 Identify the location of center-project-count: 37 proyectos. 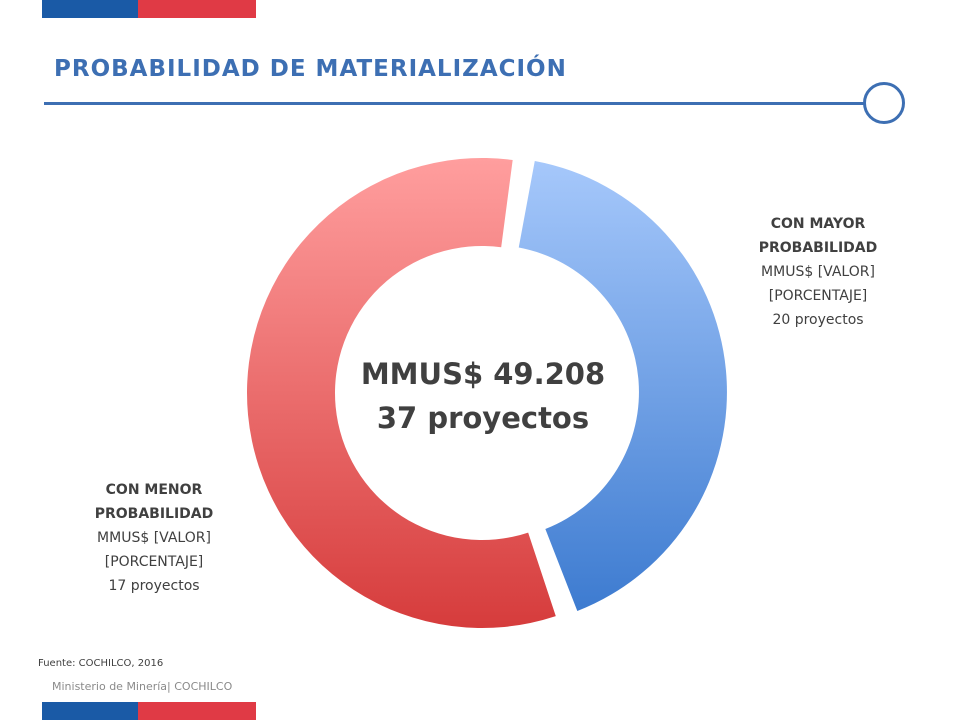
(483, 418).